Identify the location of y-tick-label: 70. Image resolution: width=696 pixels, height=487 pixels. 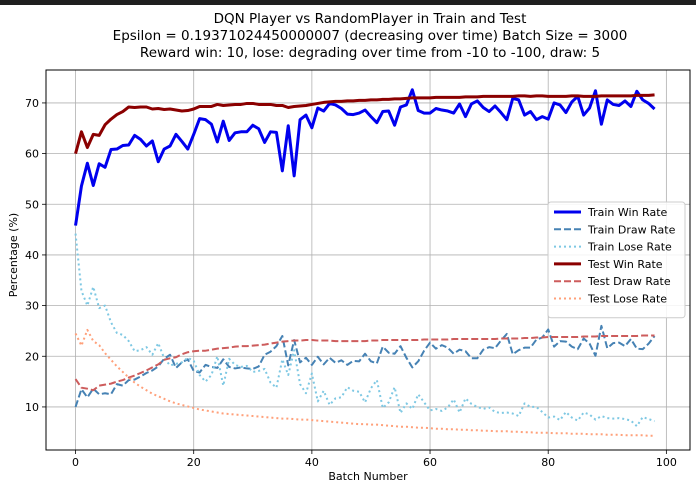
(32, 103).